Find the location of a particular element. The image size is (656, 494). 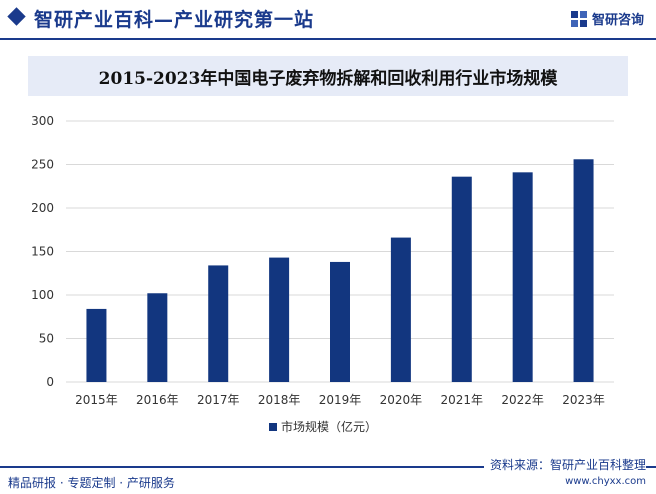

x-tick-label: 2022年 is located at coordinates (522, 400).